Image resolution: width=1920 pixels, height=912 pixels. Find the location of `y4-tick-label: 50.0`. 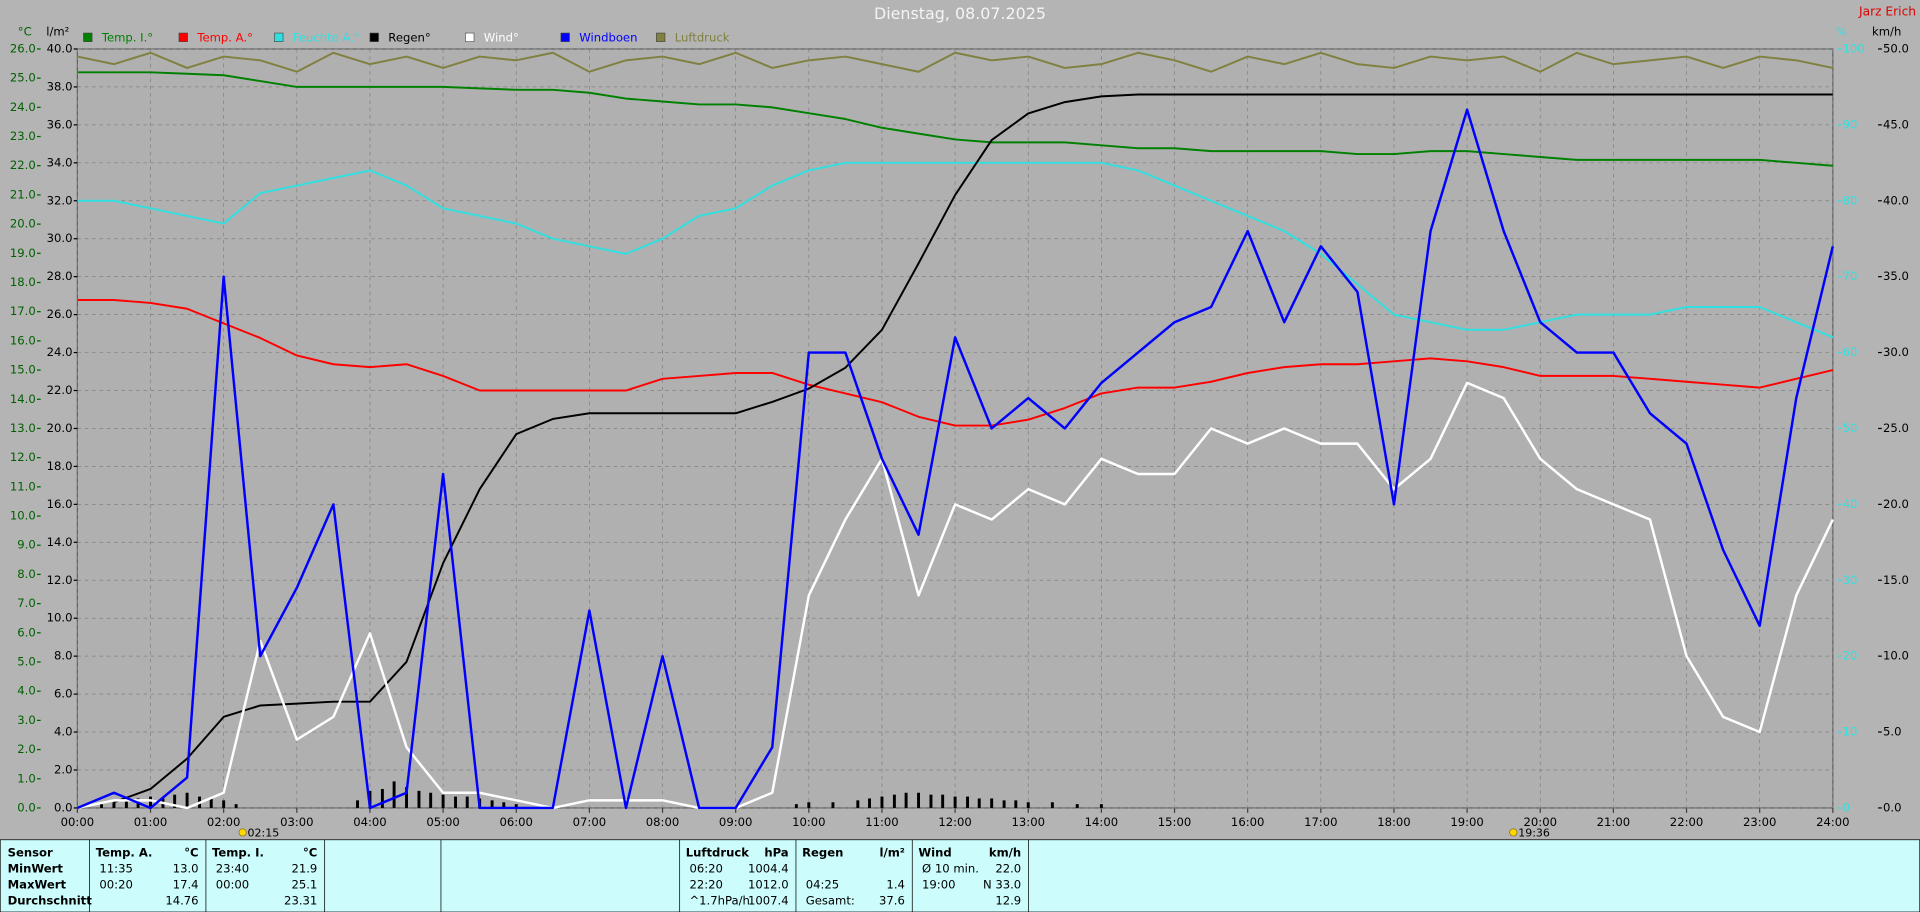

y4-tick-label: 50.0 is located at coordinates (1896, 48).